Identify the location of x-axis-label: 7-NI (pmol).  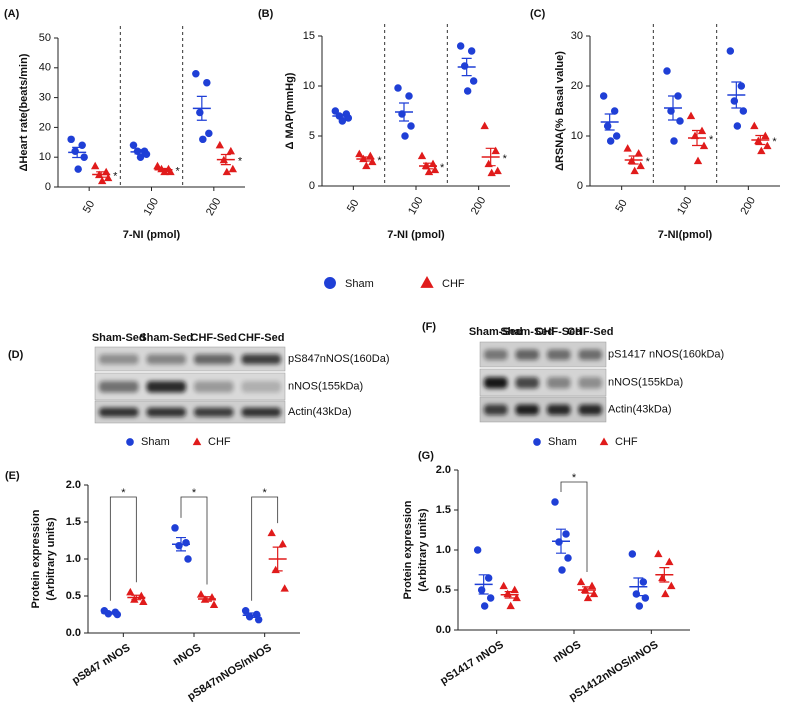
(416, 235).